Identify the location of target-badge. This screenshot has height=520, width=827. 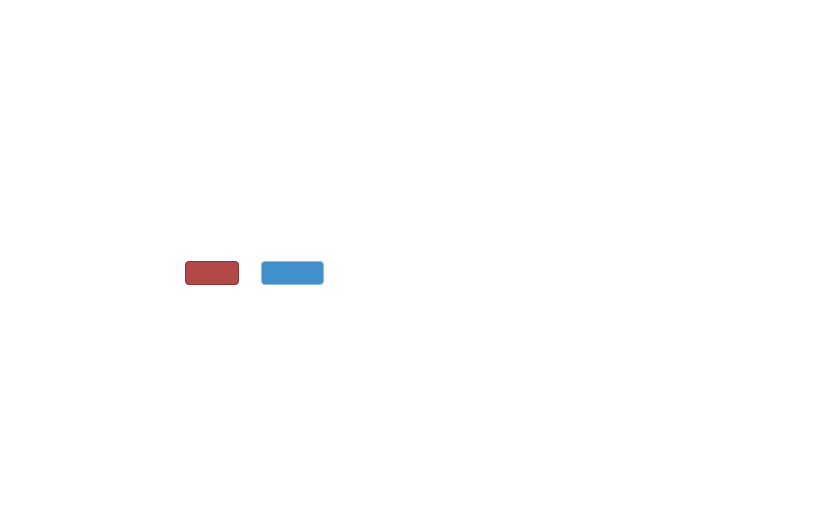
(292, 273).